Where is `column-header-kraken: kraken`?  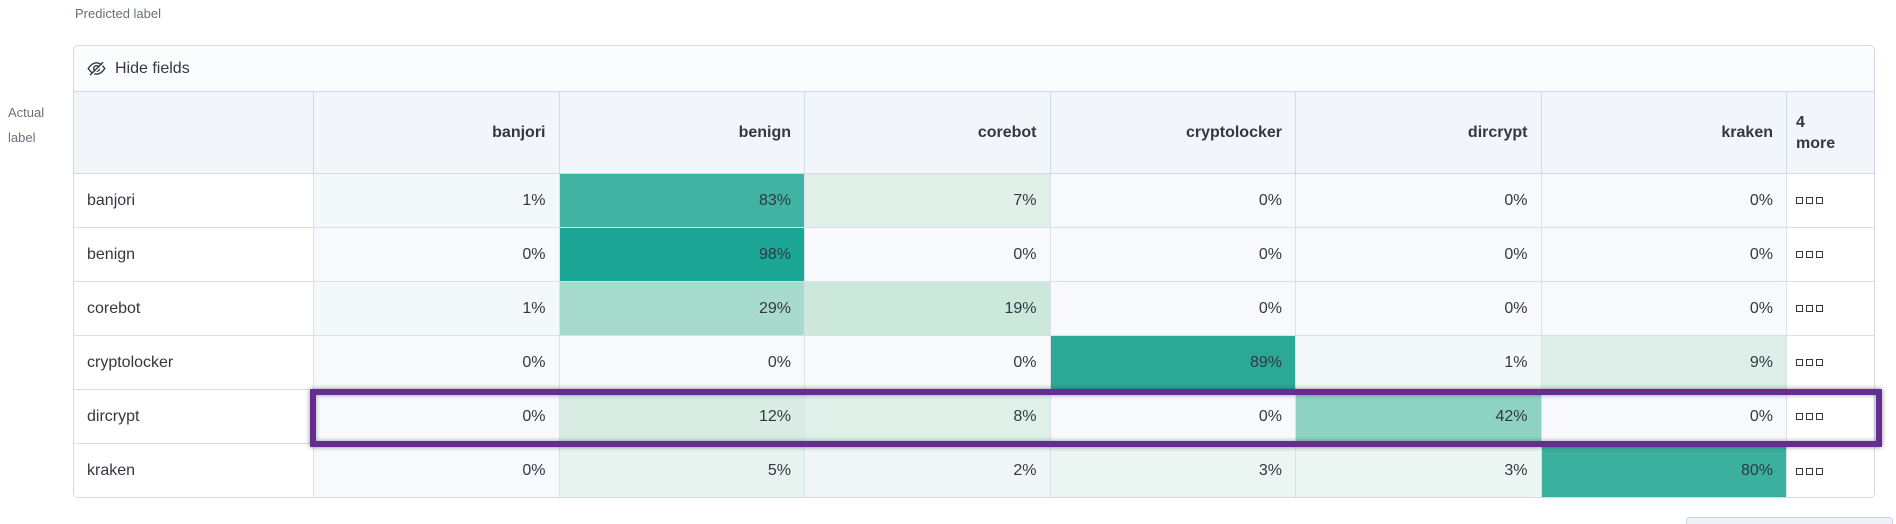 column-header-kraken: kraken is located at coordinates (1664, 133).